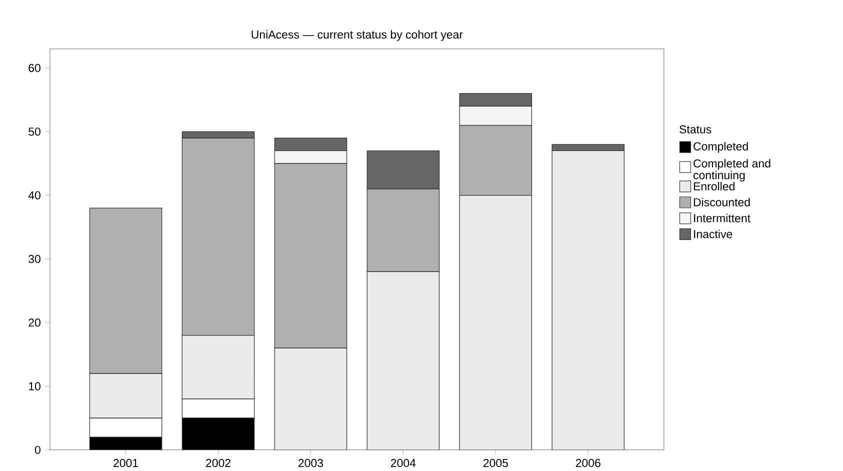 The width and height of the screenshot is (843, 471). What do you see at coordinates (403, 463) in the screenshot?
I see `x-tick-label: 2004` at bounding box center [403, 463].